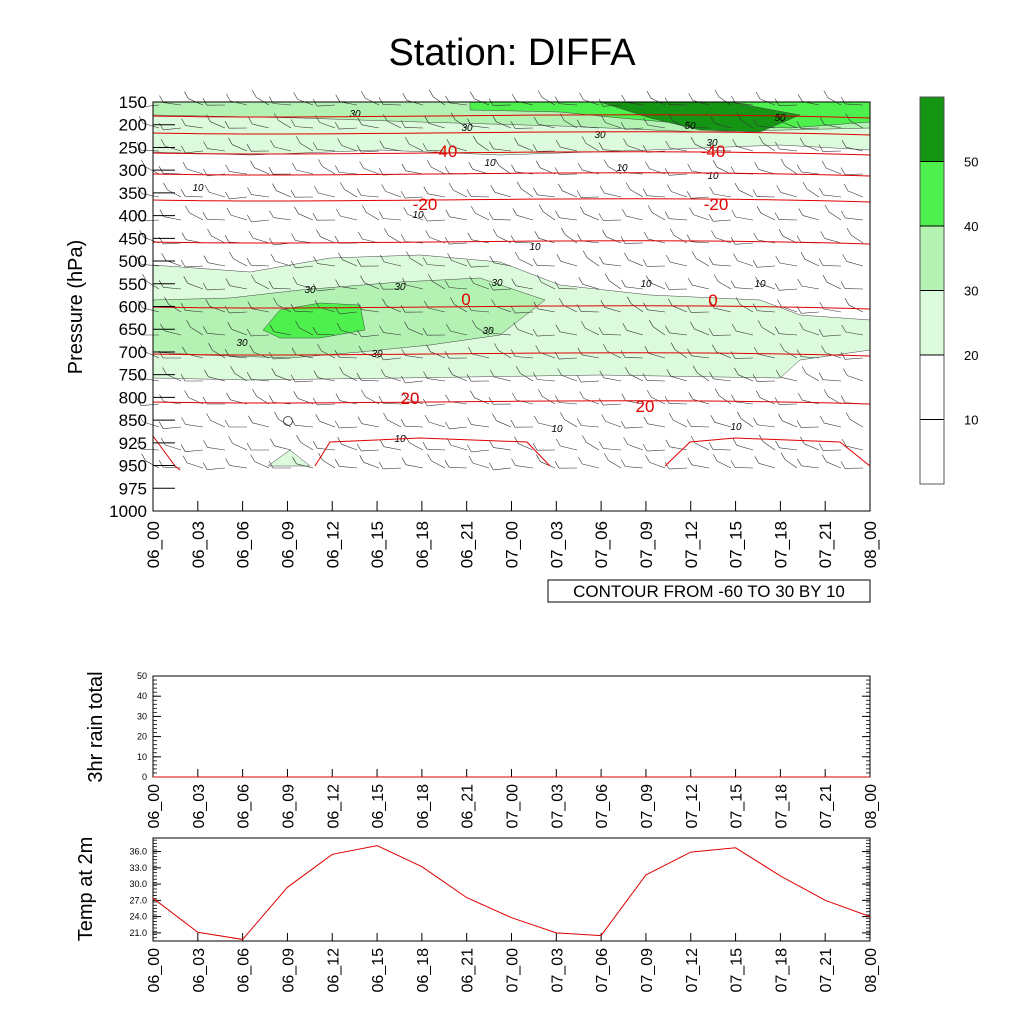 Image resolution: width=1024 pixels, height=1024 pixels. I want to click on y-tick-label: 24.0, so click(138, 917).